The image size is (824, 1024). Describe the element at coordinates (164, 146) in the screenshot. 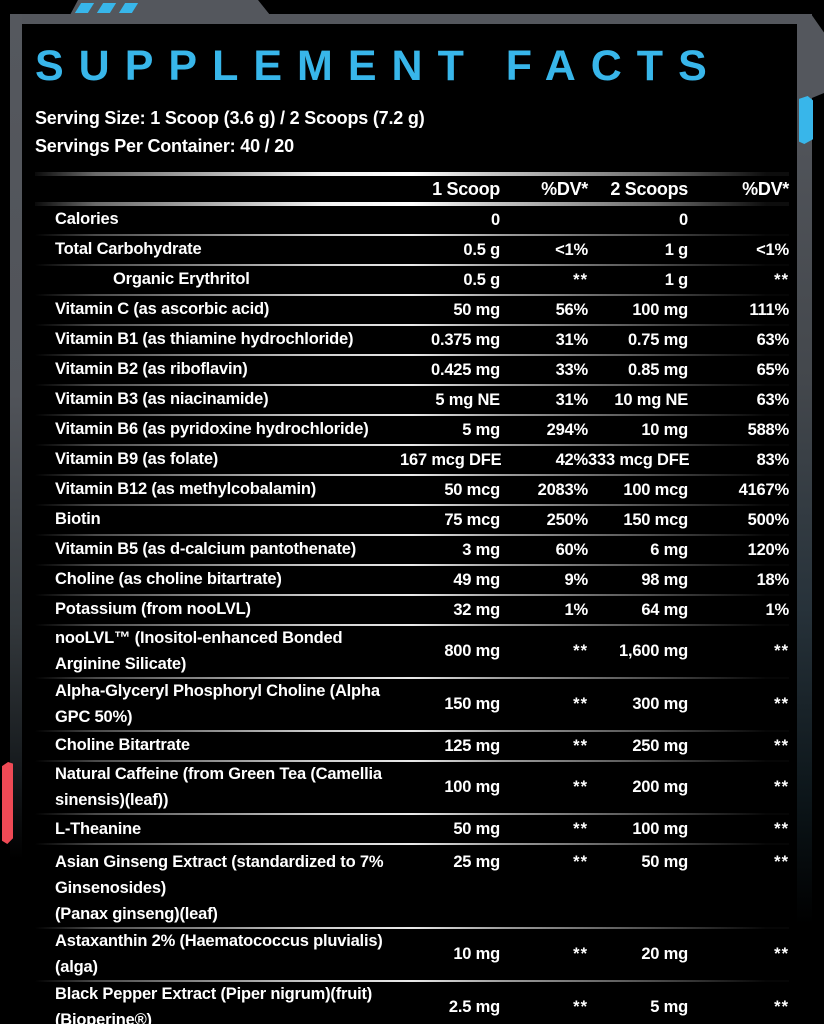

I see `servings-per-container-text: Servings Per Container: 40 / 20` at that location.